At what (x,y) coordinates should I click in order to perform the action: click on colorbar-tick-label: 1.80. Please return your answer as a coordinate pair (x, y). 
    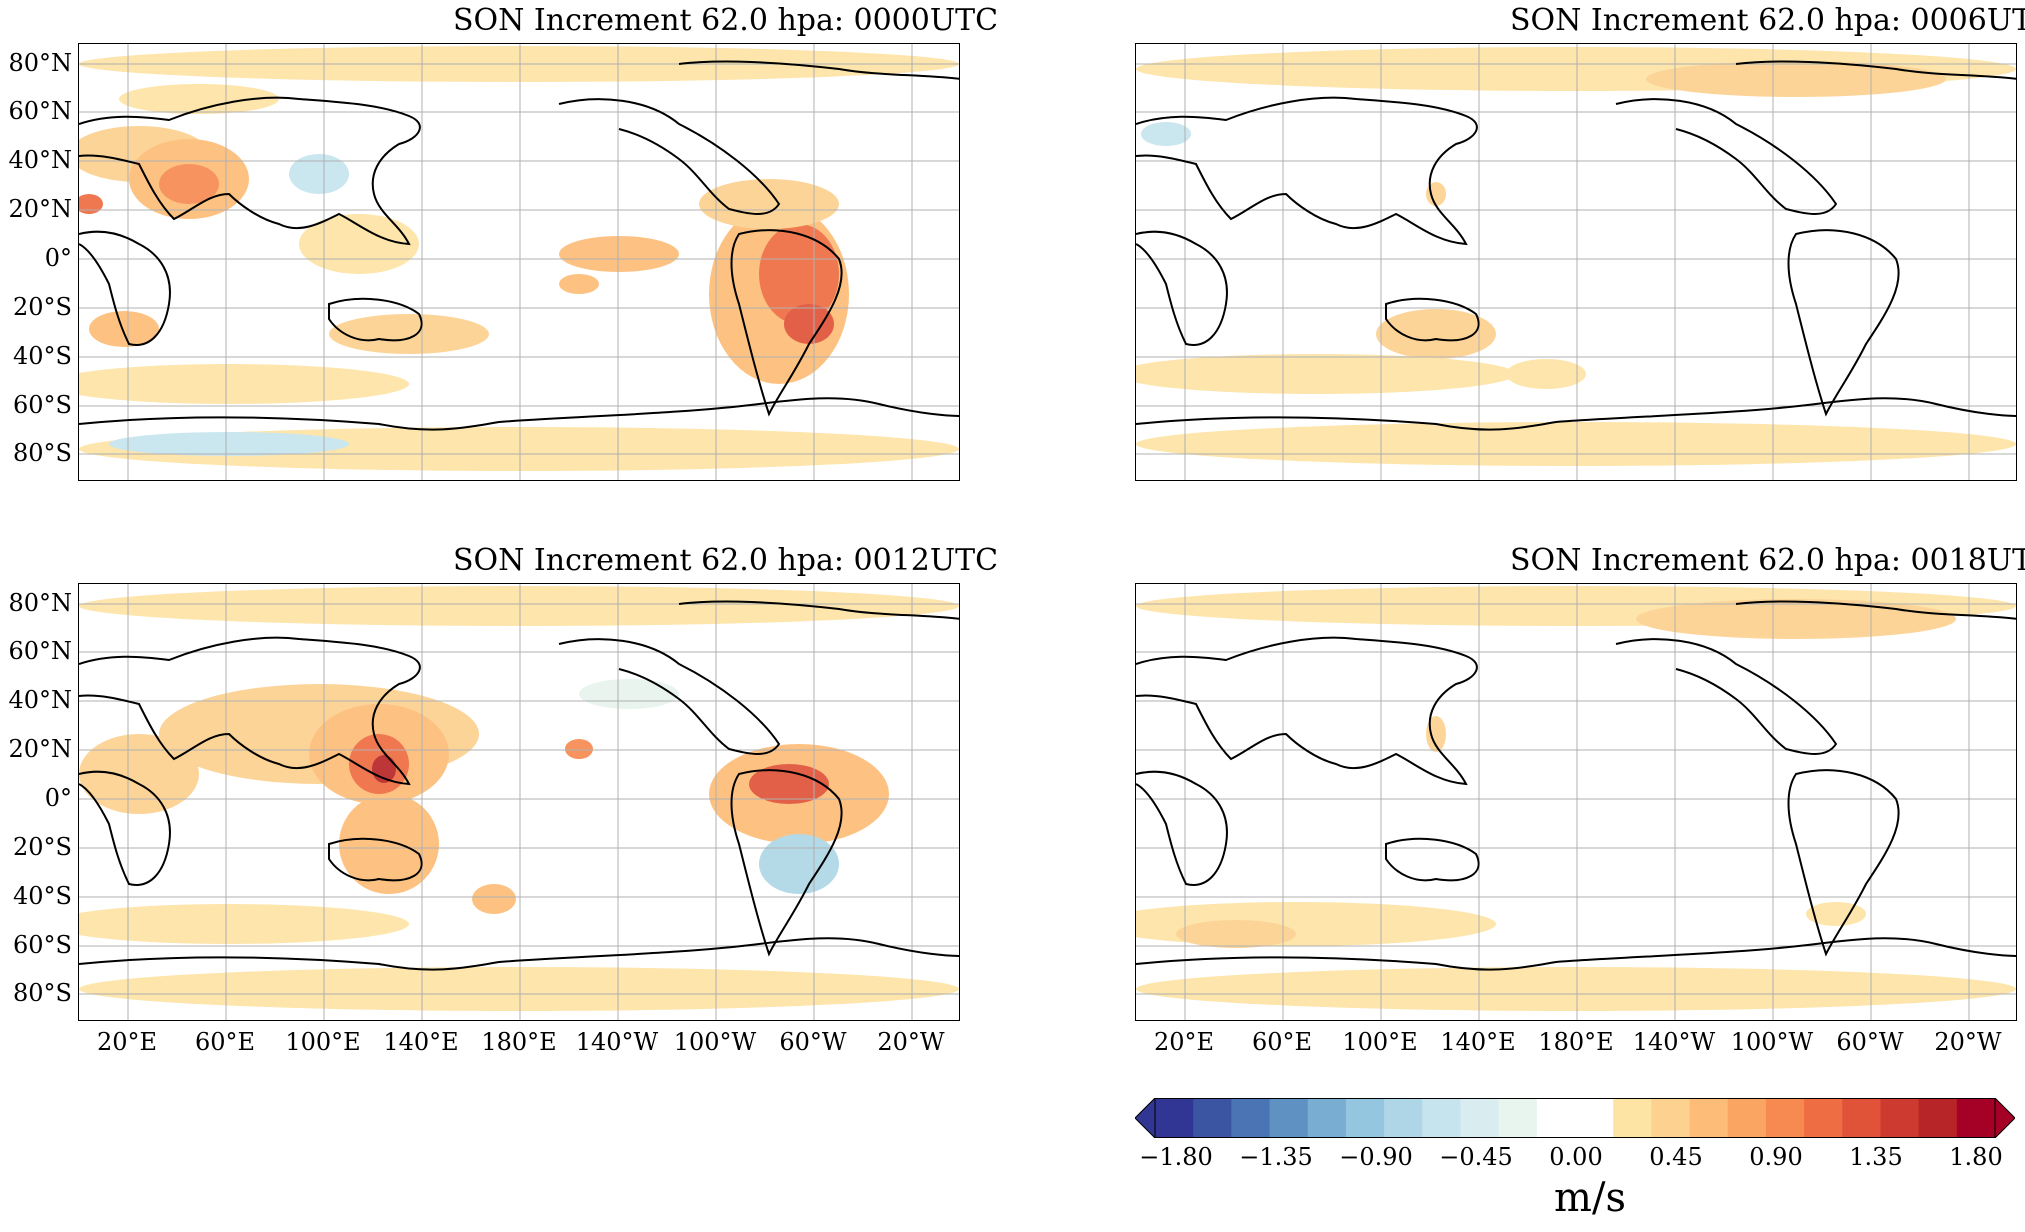
    Looking at the image, I should click on (1976, 1157).